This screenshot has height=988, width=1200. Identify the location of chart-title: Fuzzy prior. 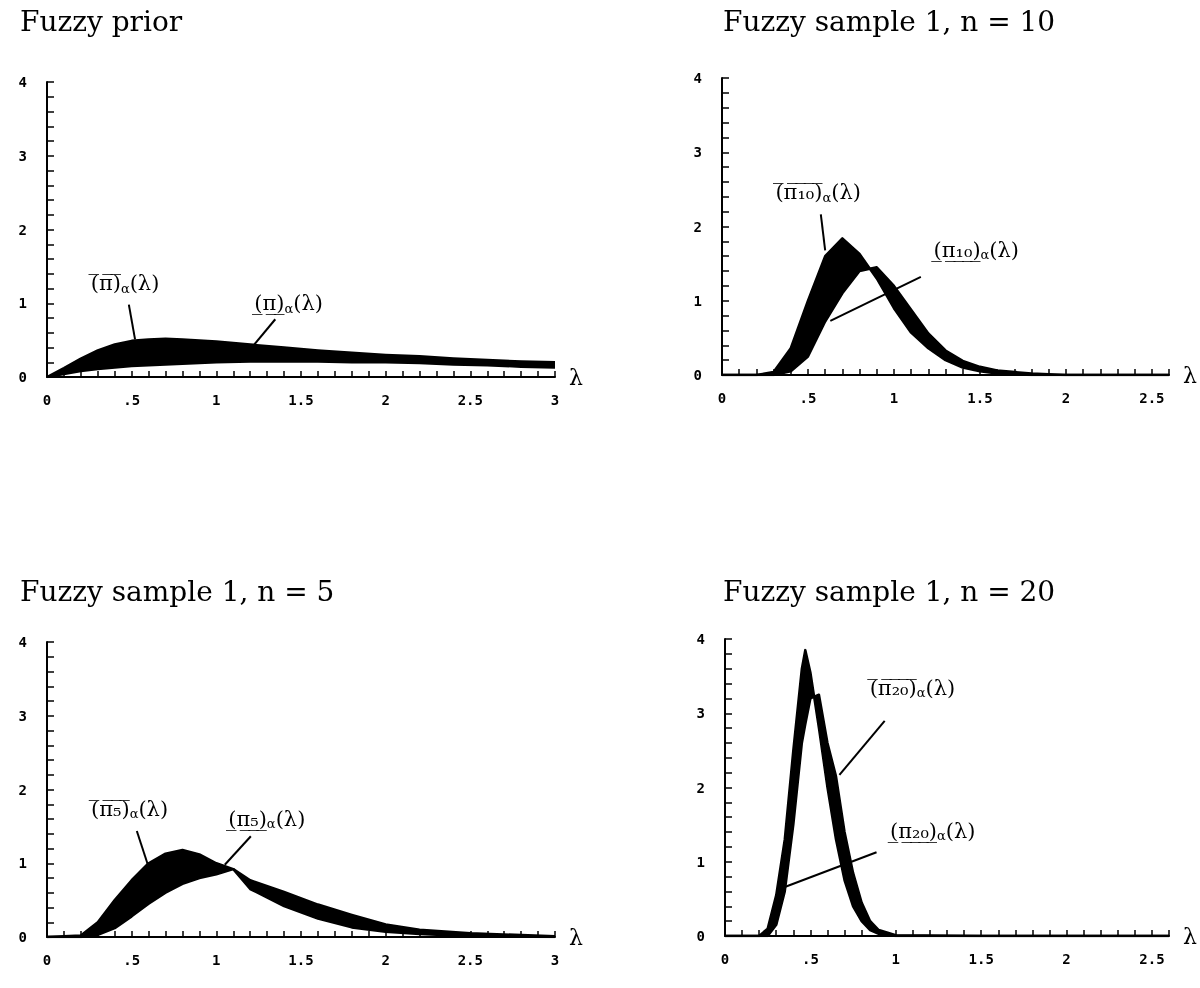
(101, 21).